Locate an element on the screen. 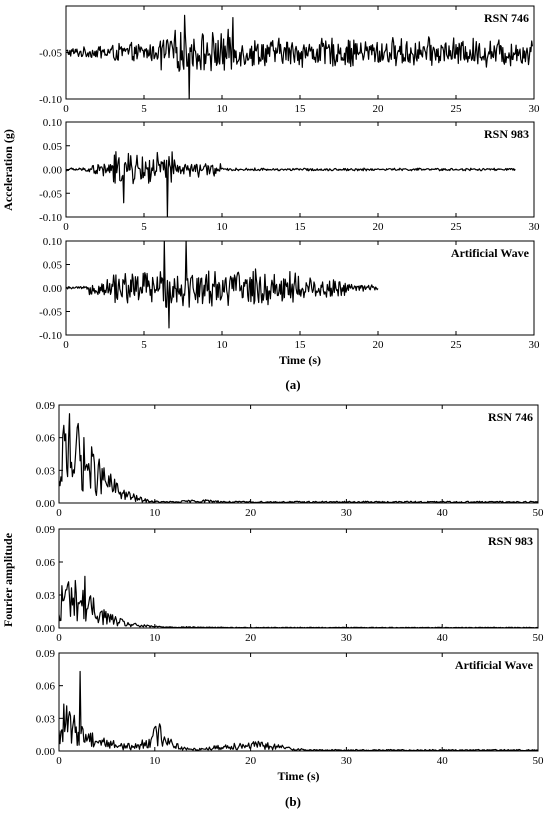 This screenshot has height=814, width=550. y-axis-title: Acceleration (g) is located at coordinates (8, 170).